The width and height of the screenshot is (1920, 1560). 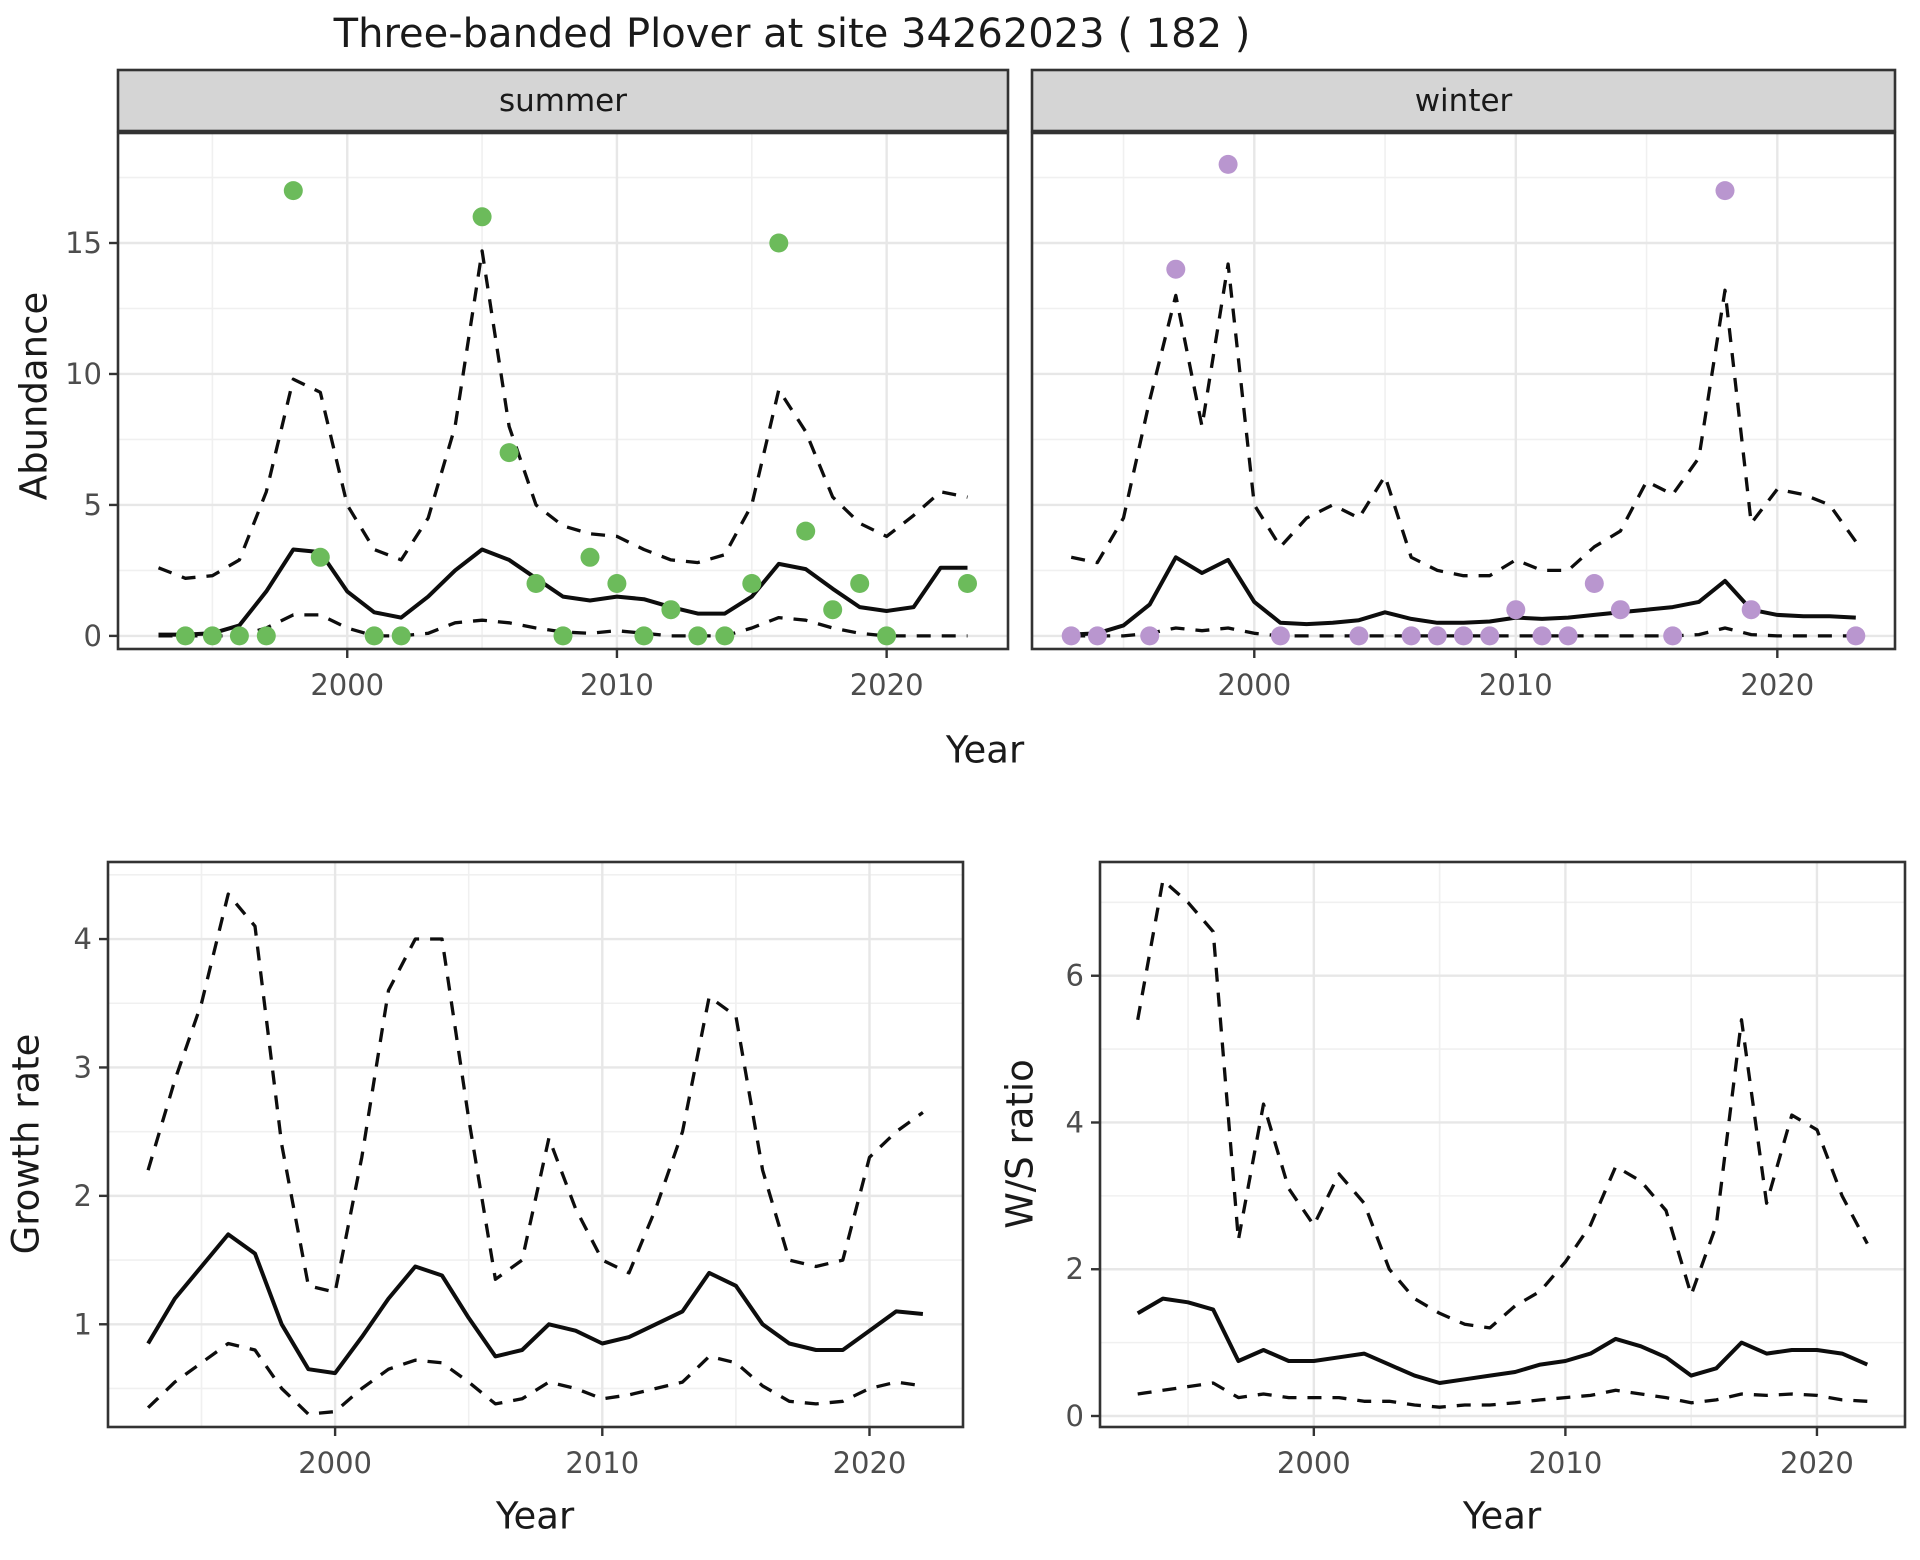 I want to click on y-tick-label: 3, so click(x=83, y=1067).